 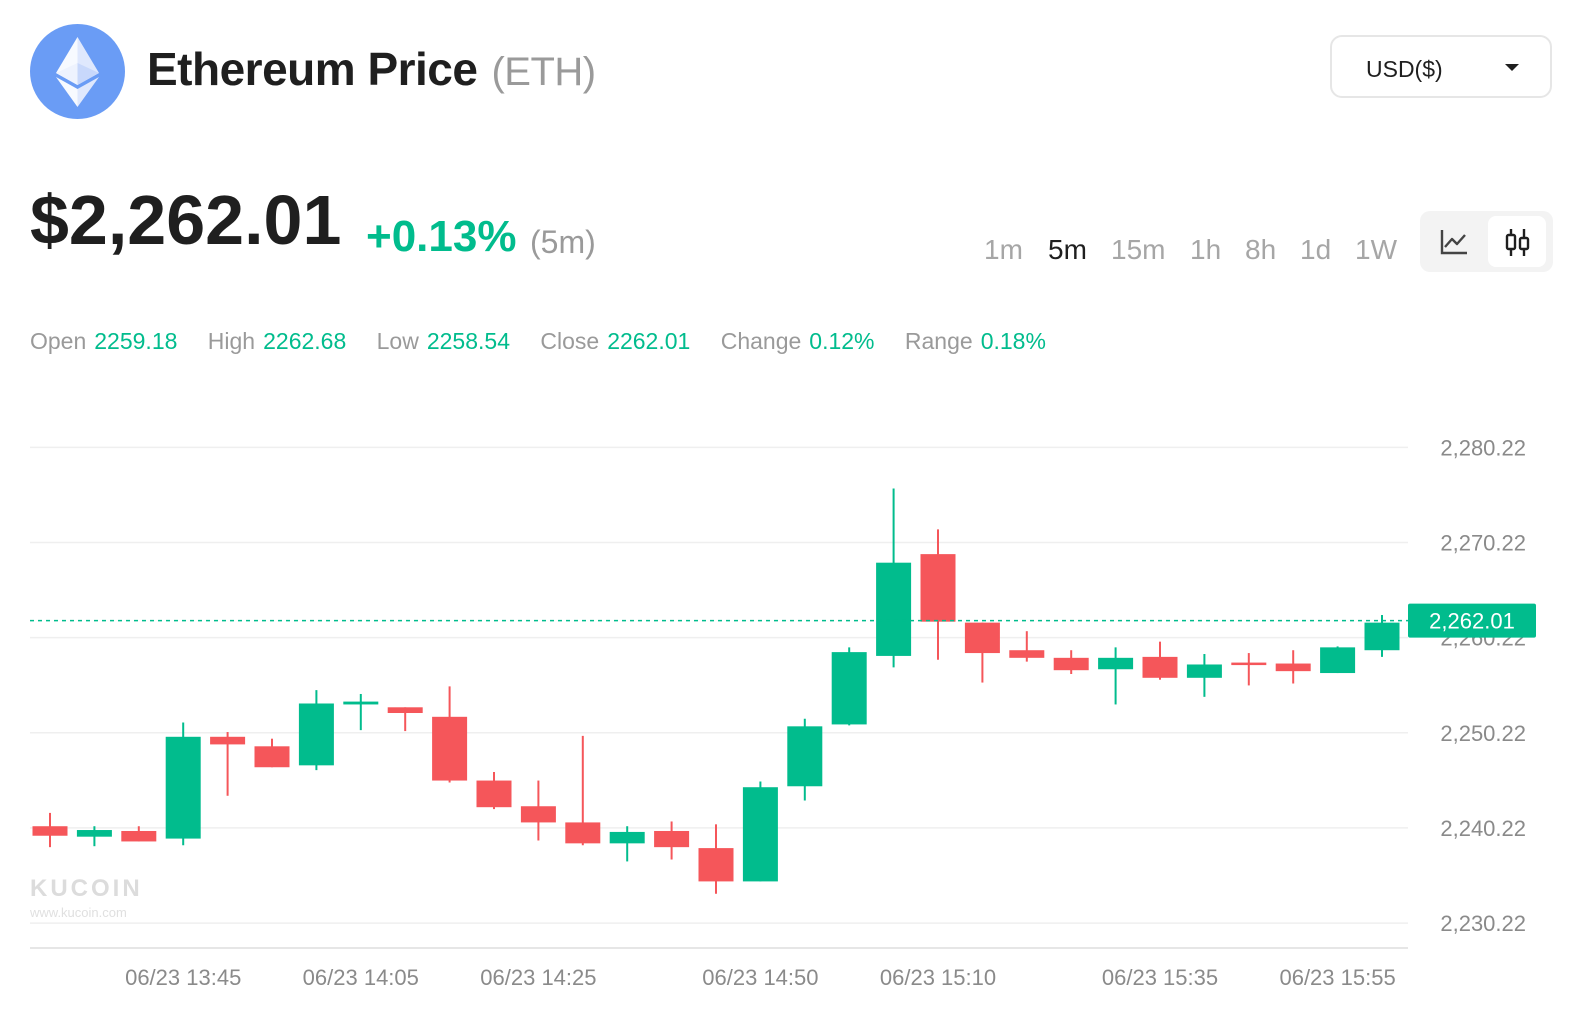 What do you see at coordinates (1316, 249) in the screenshot?
I see `interval-1d: 1d` at bounding box center [1316, 249].